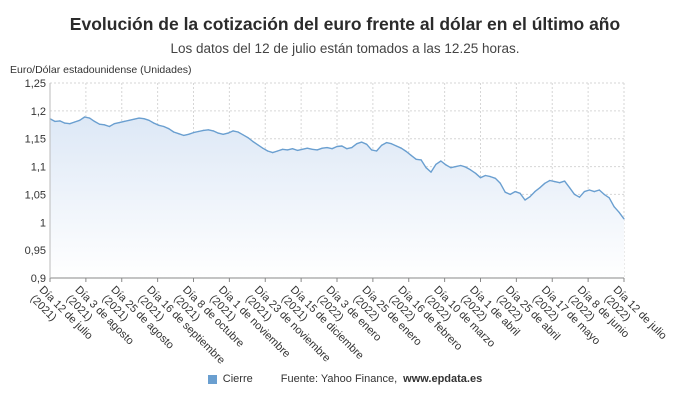  Describe the element at coordinates (101, 70) in the screenshot. I see `y-axis-label: Euro/Dólar estadounidense (Unidades)` at that location.